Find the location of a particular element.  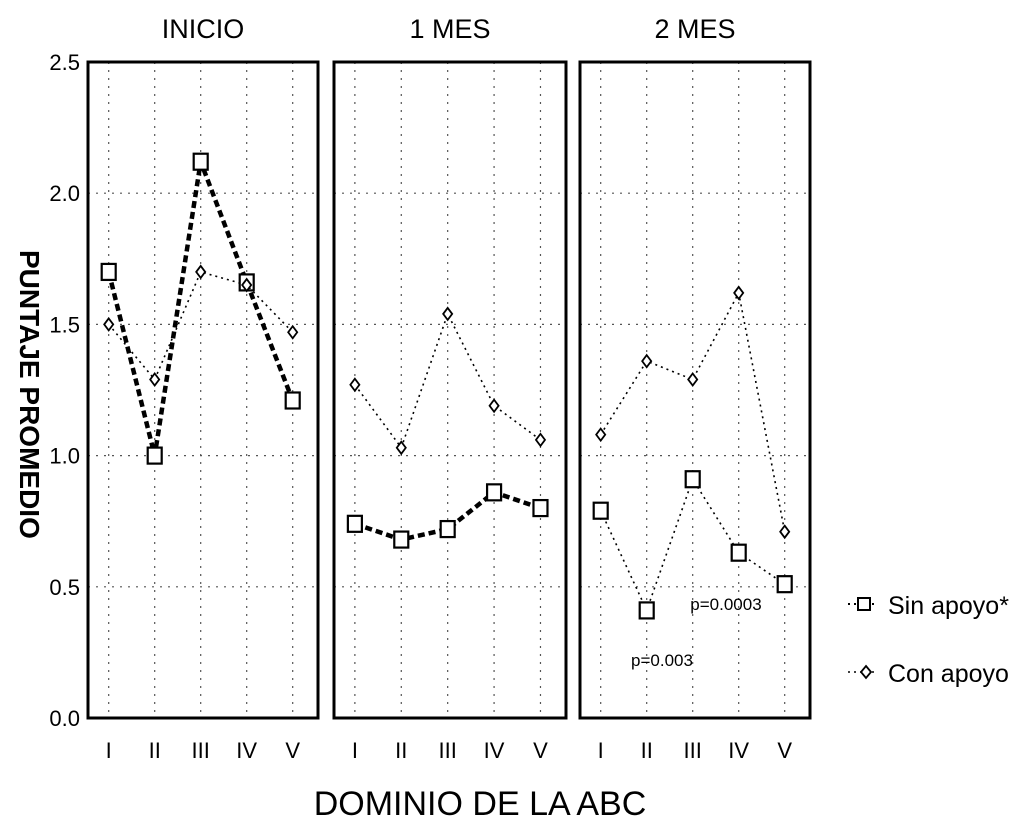

y-tick-label: 2.5 is located at coordinates (64, 62).